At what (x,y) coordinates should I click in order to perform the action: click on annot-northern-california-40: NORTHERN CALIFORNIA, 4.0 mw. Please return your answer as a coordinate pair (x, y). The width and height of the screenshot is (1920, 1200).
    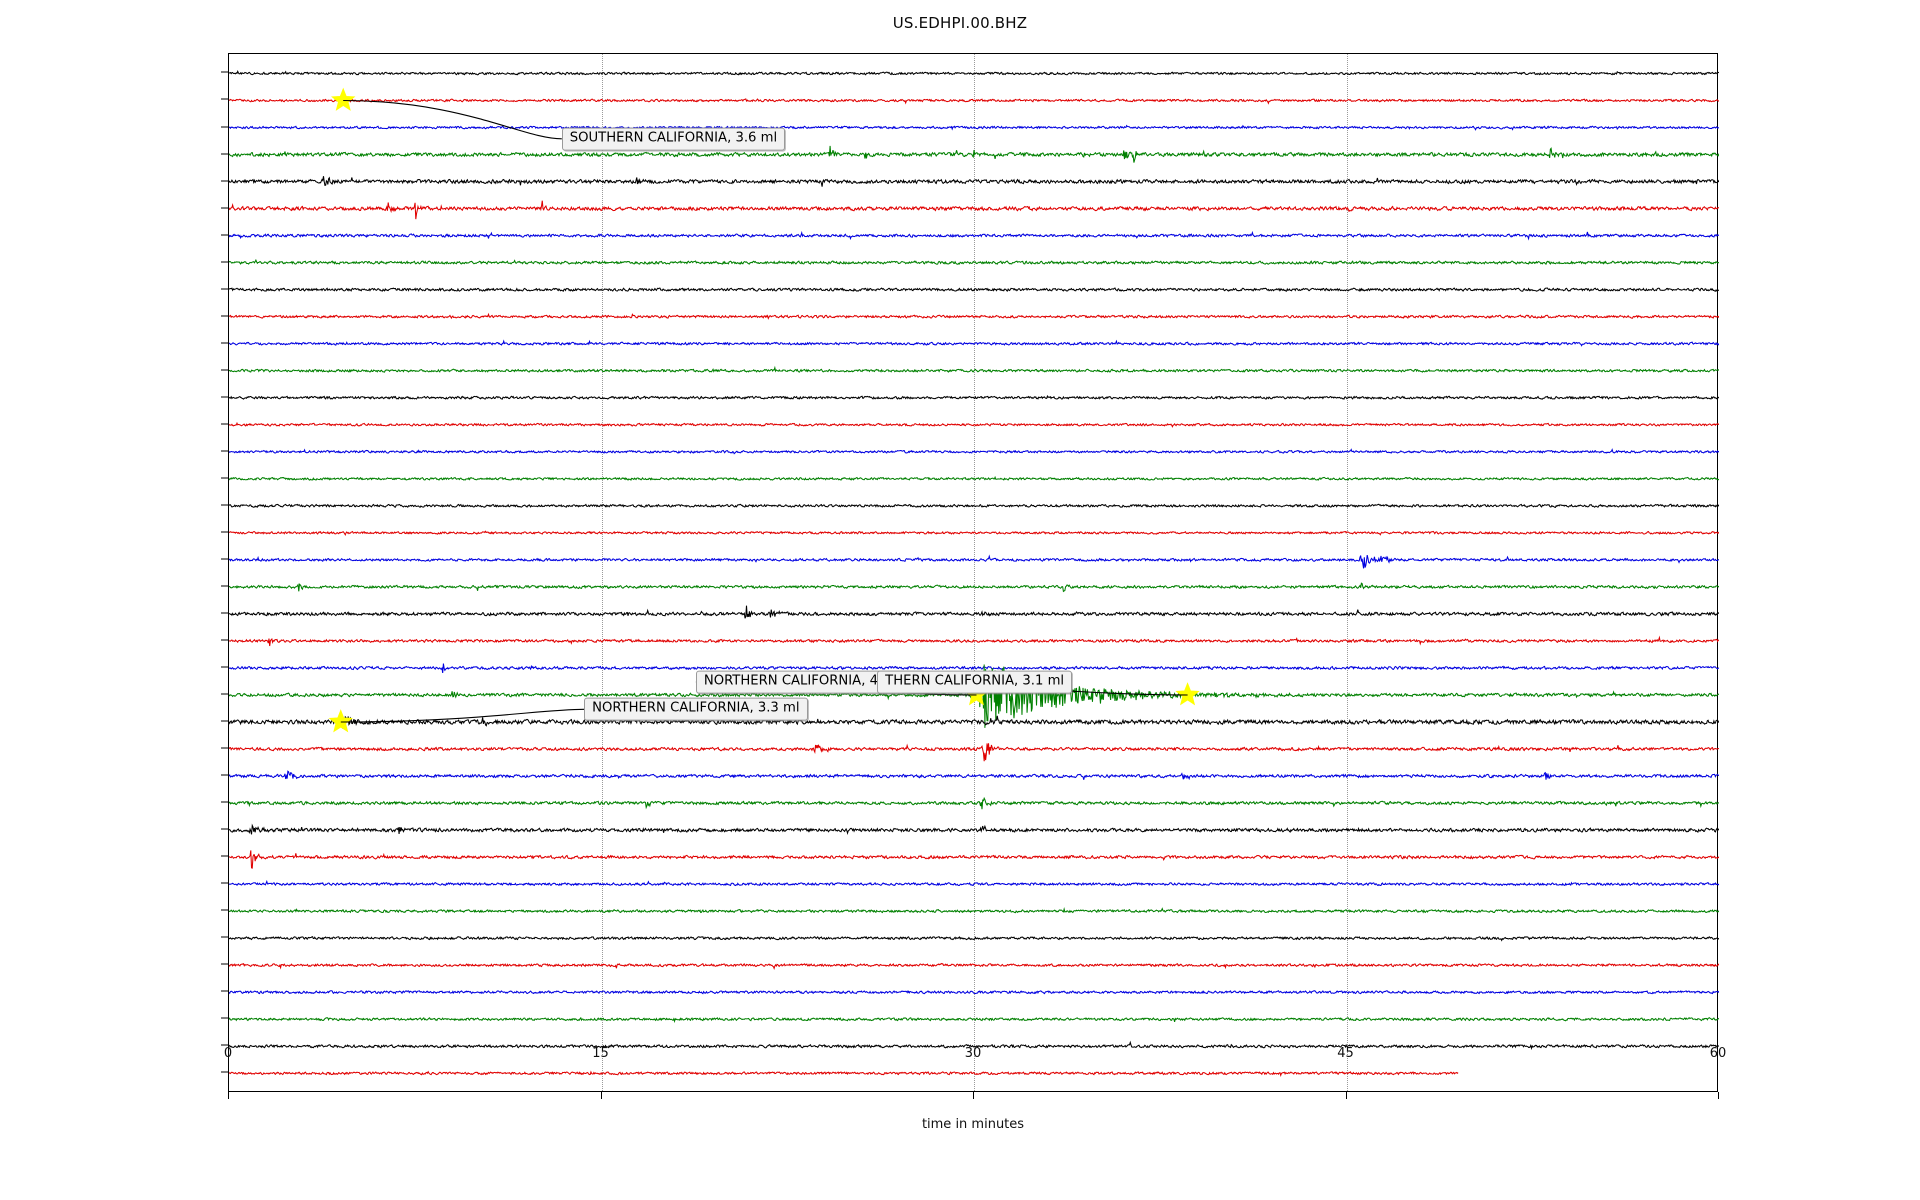
    Looking at the image, I should click on (811, 682).